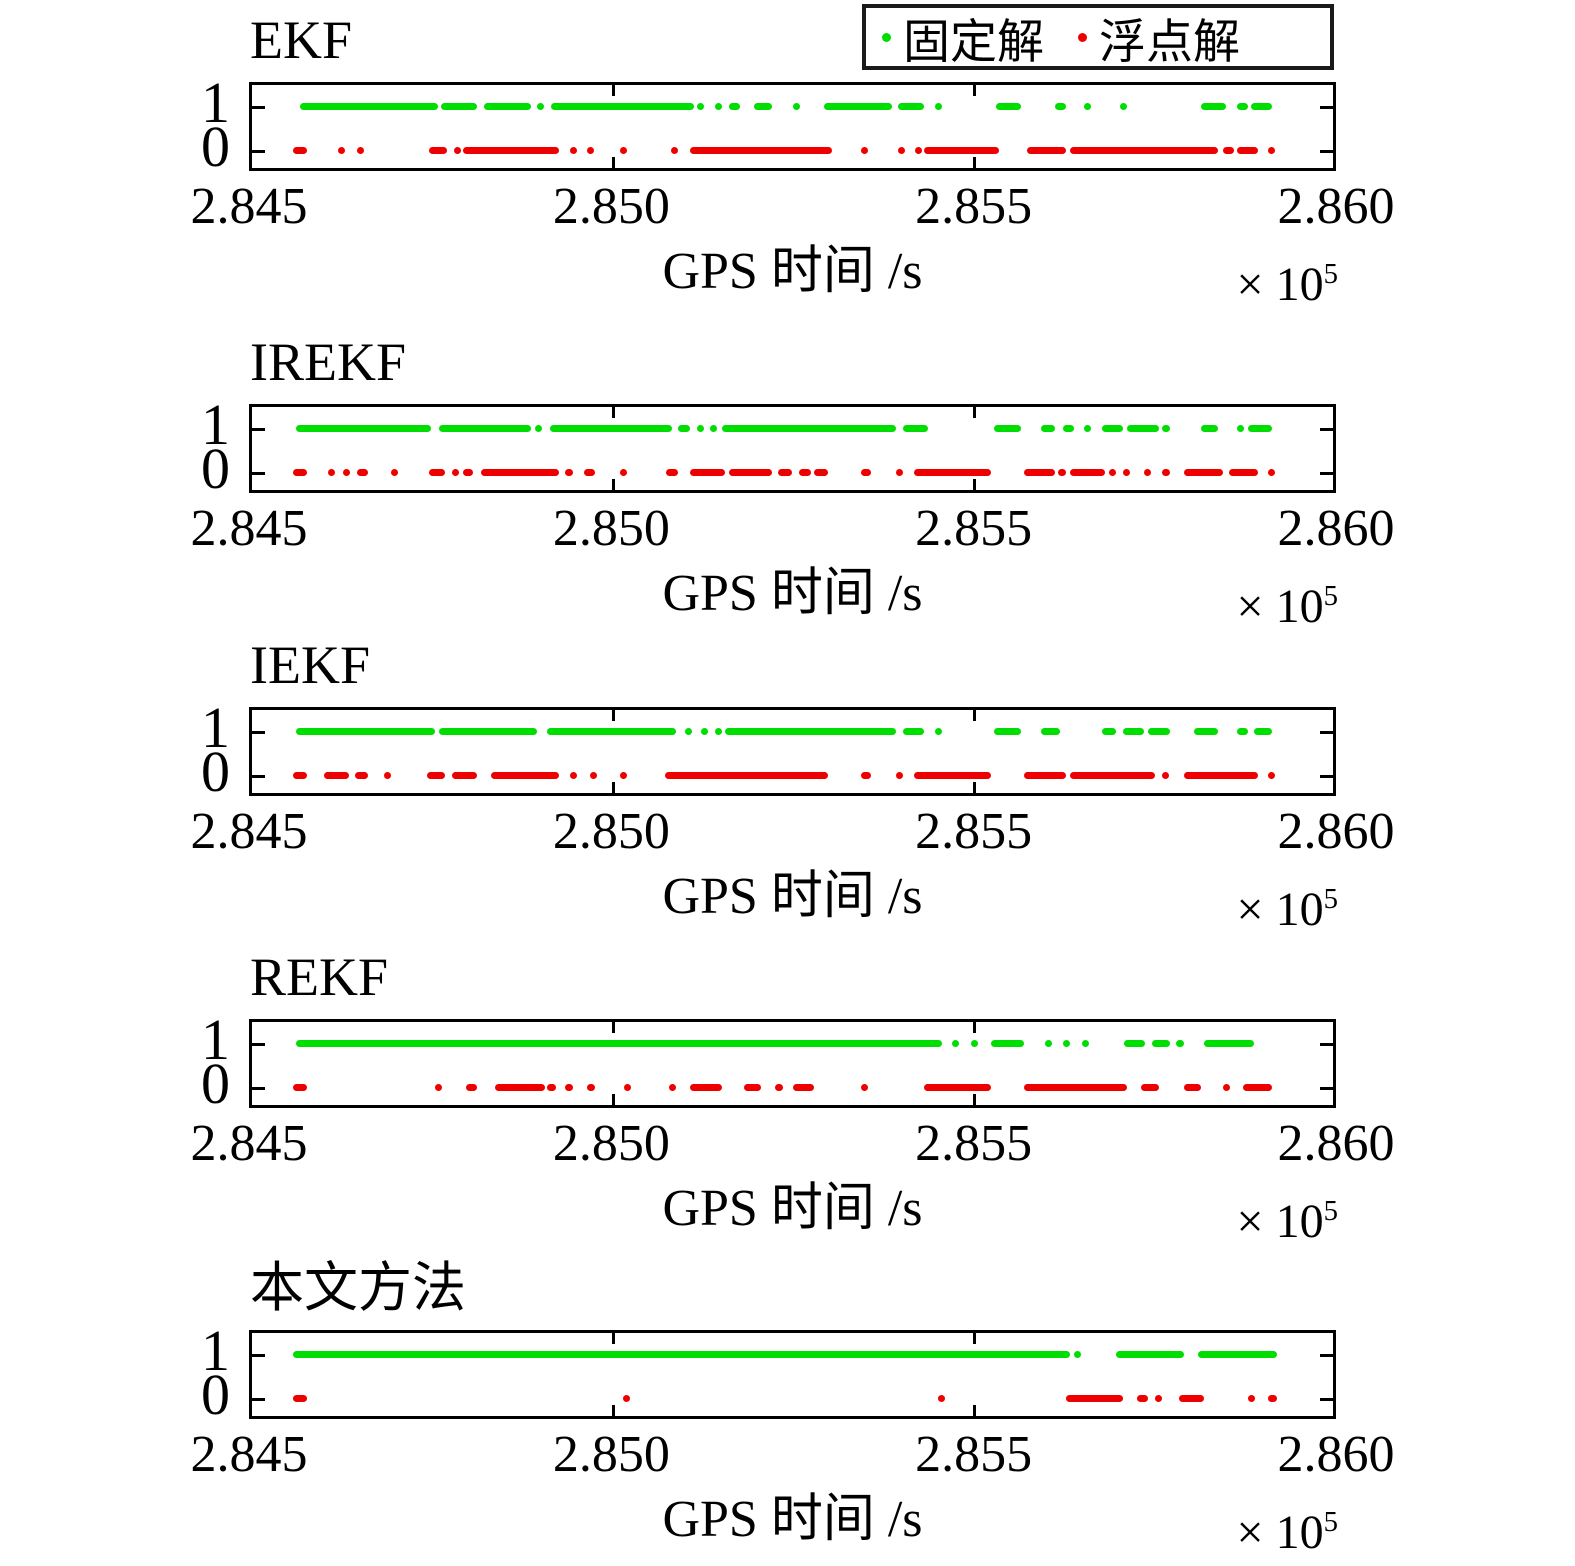 The image size is (1575, 1566). Describe the element at coordinates (310, 665) in the screenshot. I see `subplot-title: IEKF` at that location.